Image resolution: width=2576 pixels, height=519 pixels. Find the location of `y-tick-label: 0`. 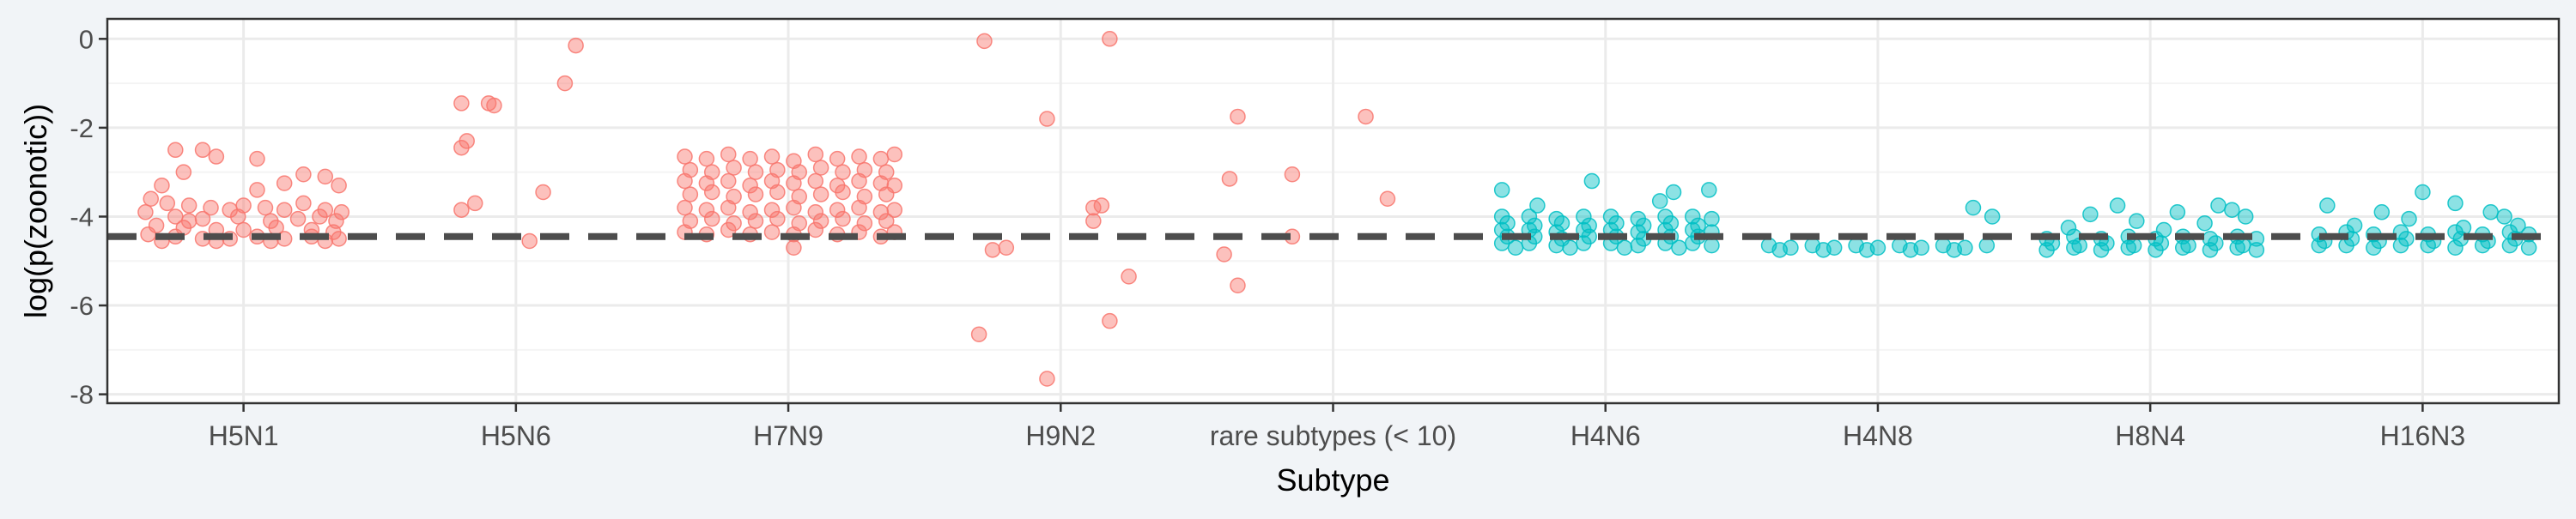

y-tick-label: 0 is located at coordinates (86, 39).